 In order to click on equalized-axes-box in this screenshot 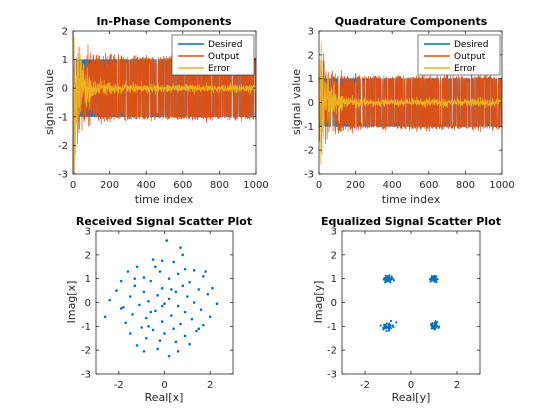, I will do `click(411, 302)`.